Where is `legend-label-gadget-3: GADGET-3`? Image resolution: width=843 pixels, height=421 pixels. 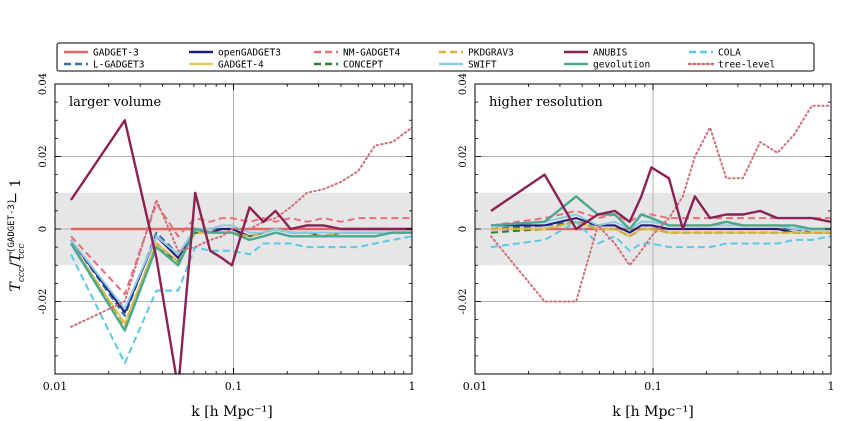
legend-label-gadget-3: GADGET-3 is located at coordinates (116, 53).